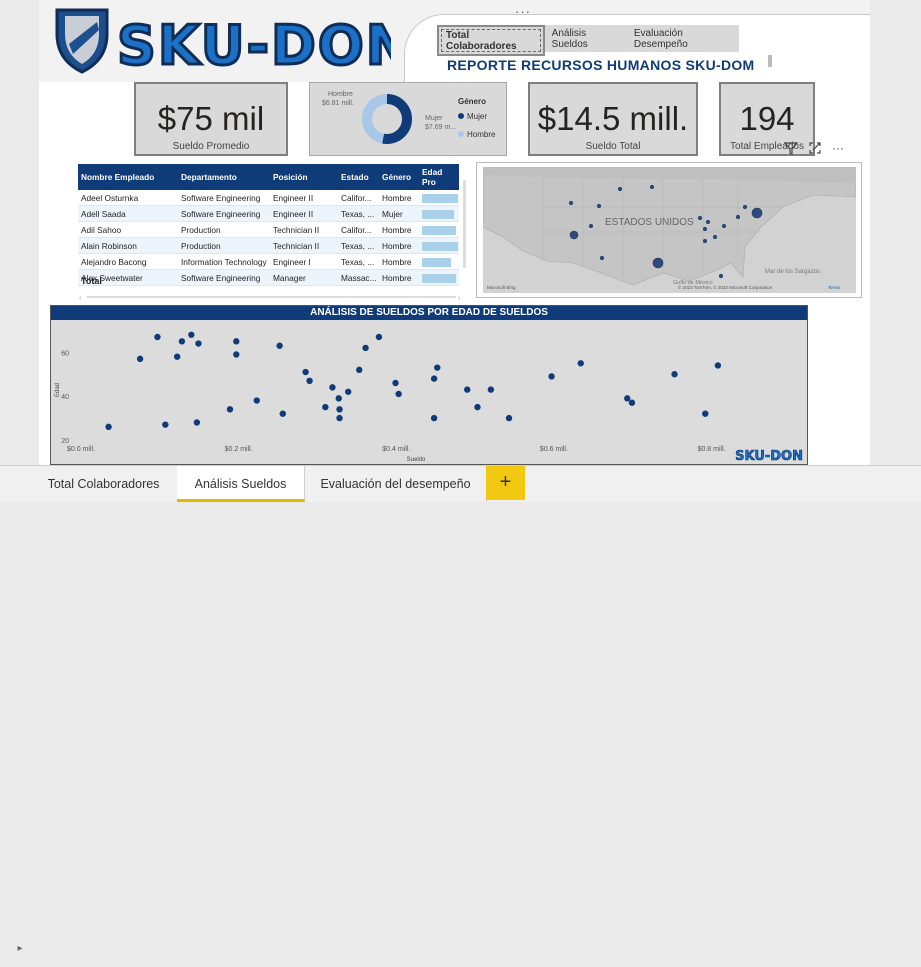 The height and width of the screenshot is (967, 921). Describe the element at coordinates (712, 449) in the screenshot. I see `x-tick-label: $0.8 mill.` at that location.